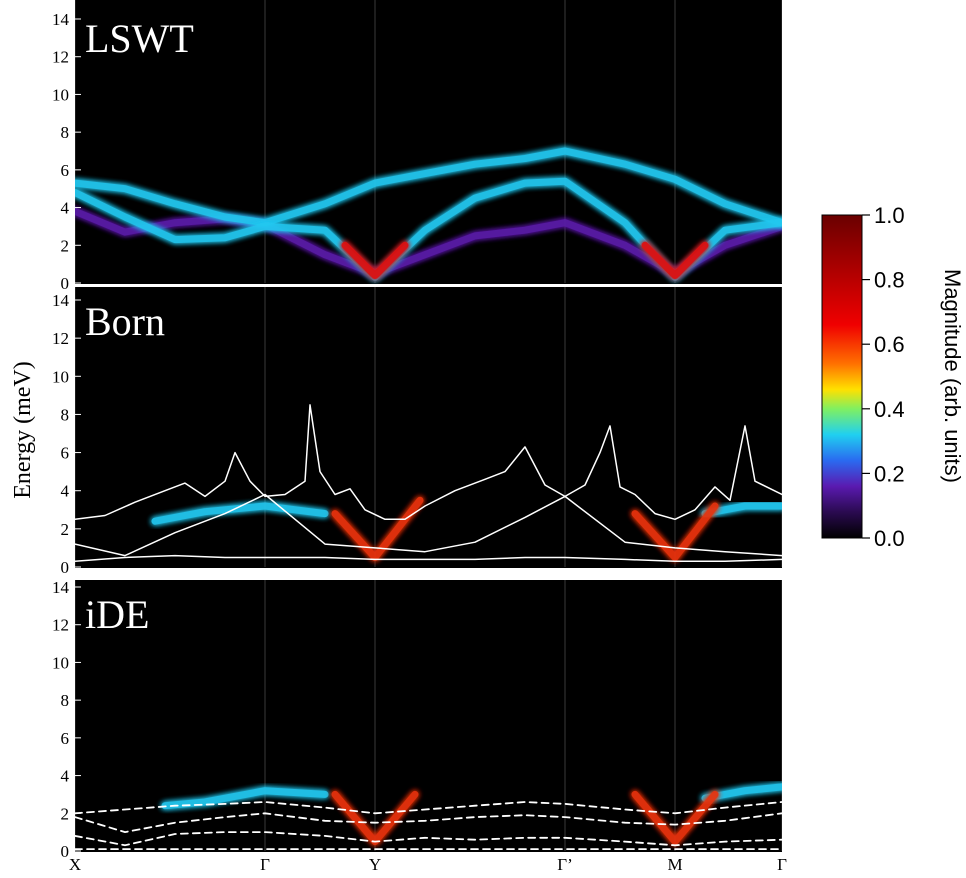 The image size is (966, 878). What do you see at coordinates (889, 409) in the screenshot?
I see `colorbar-tick-label: 0.4` at bounding box center [889, 409].